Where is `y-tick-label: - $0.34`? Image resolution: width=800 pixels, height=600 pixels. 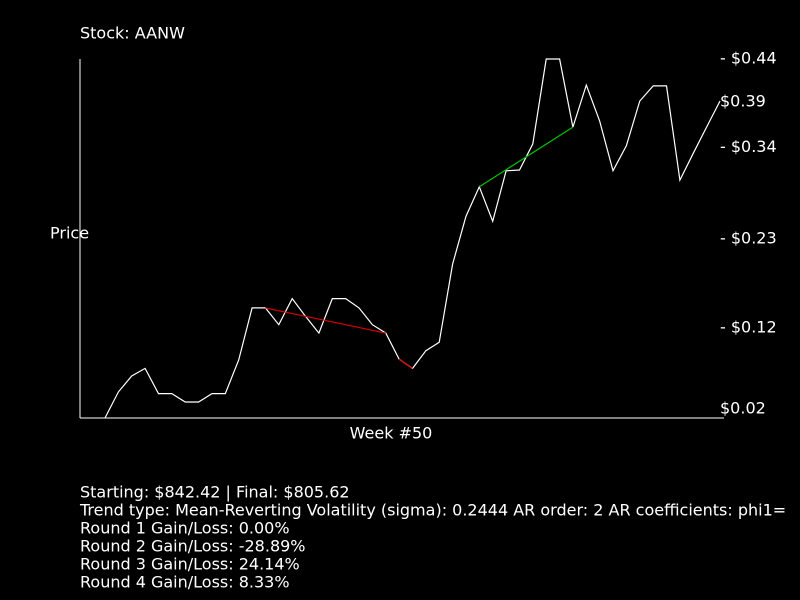
y-tick-label: - $0.34 is located at coordinates (748, 146).